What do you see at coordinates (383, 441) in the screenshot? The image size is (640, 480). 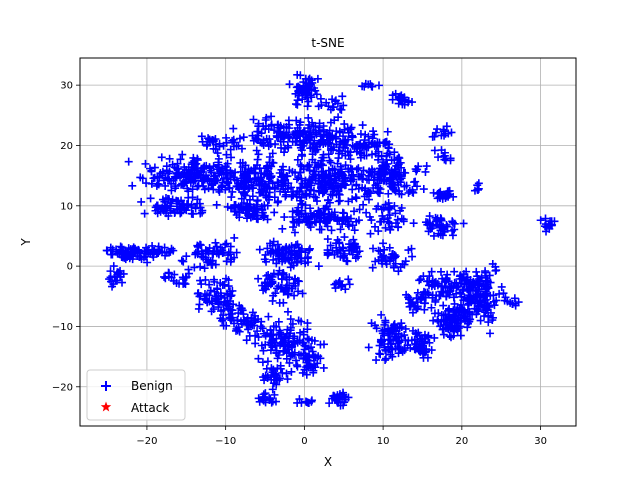 I see `x-tick-label: 10` at bounding box center [383, 441].